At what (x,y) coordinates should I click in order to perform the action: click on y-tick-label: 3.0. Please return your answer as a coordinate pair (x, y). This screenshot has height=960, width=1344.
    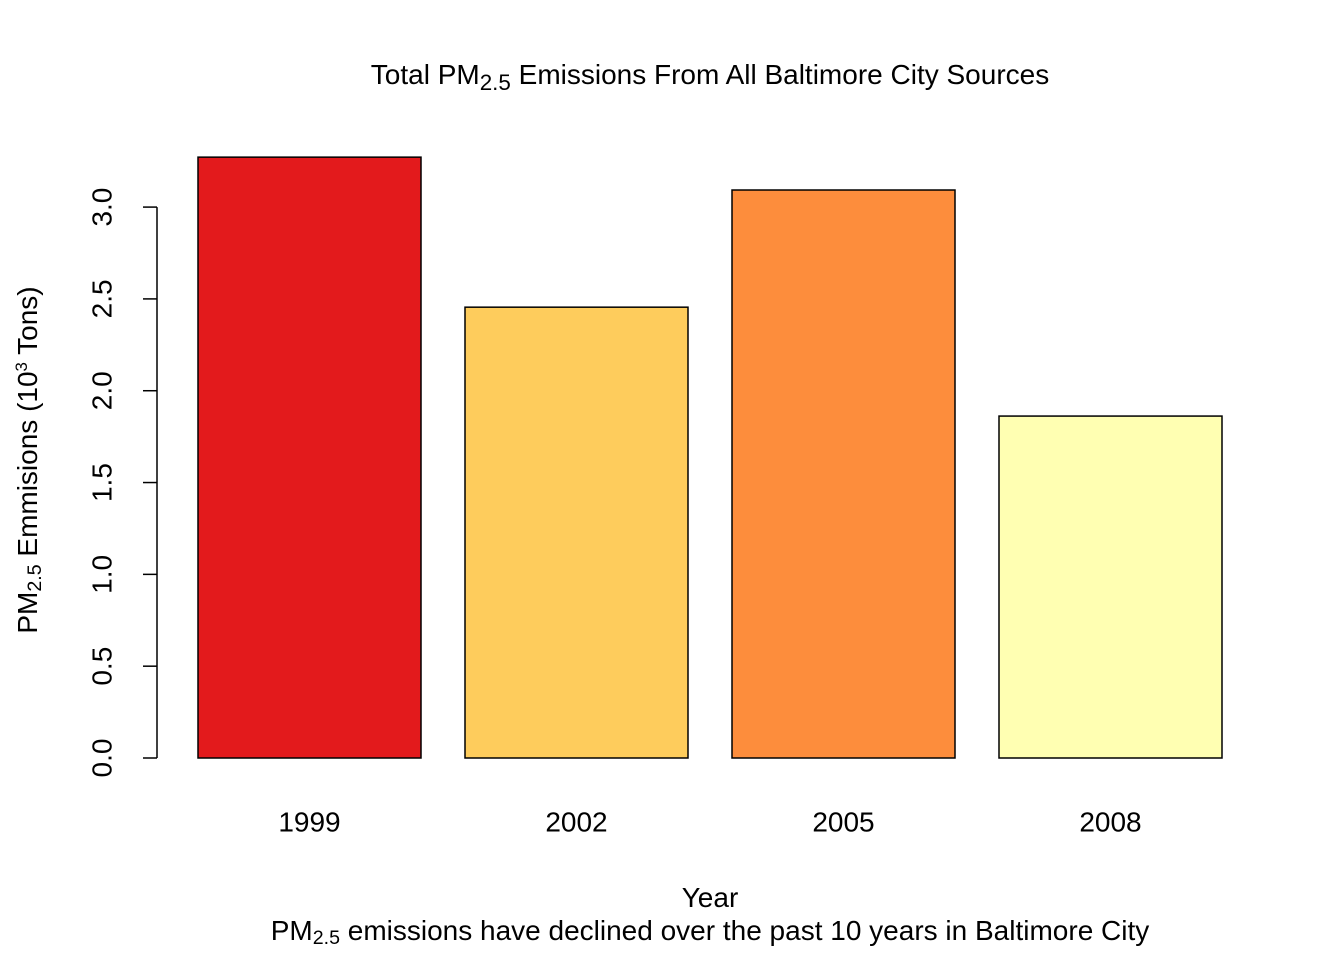
    Looking at the image, I should click on (101, 207).